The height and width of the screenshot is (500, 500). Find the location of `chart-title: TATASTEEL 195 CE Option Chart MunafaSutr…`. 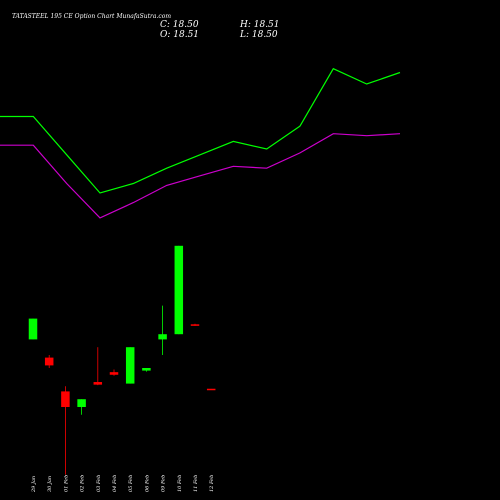

chart-title: TATASTEEL 195 CE Option Chart MunafaSutr… is located at coordinates (91, 16).